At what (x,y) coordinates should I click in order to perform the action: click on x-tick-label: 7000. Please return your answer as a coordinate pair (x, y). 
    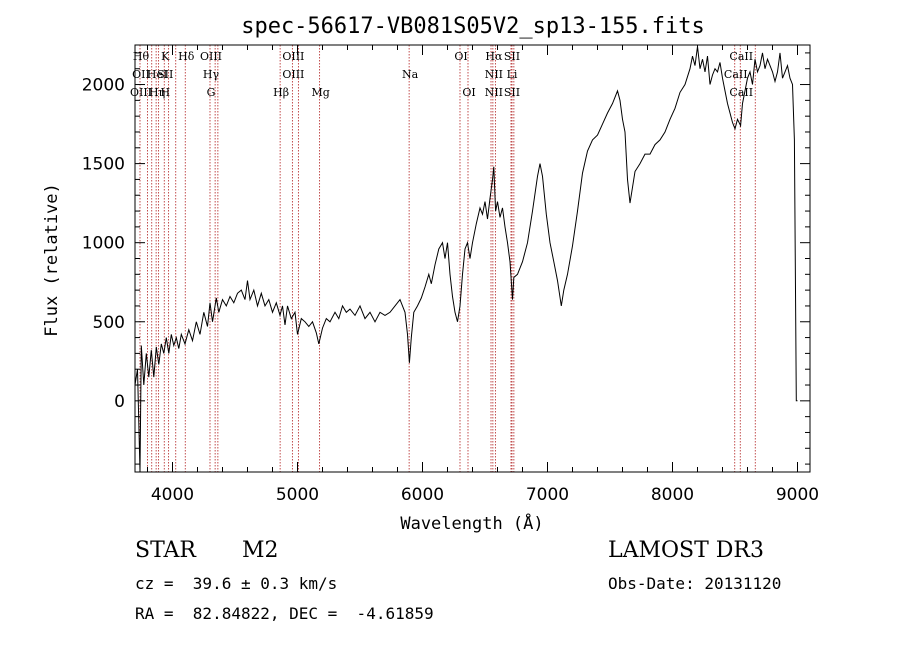
    Looking at the image, I should click on (547, 495).